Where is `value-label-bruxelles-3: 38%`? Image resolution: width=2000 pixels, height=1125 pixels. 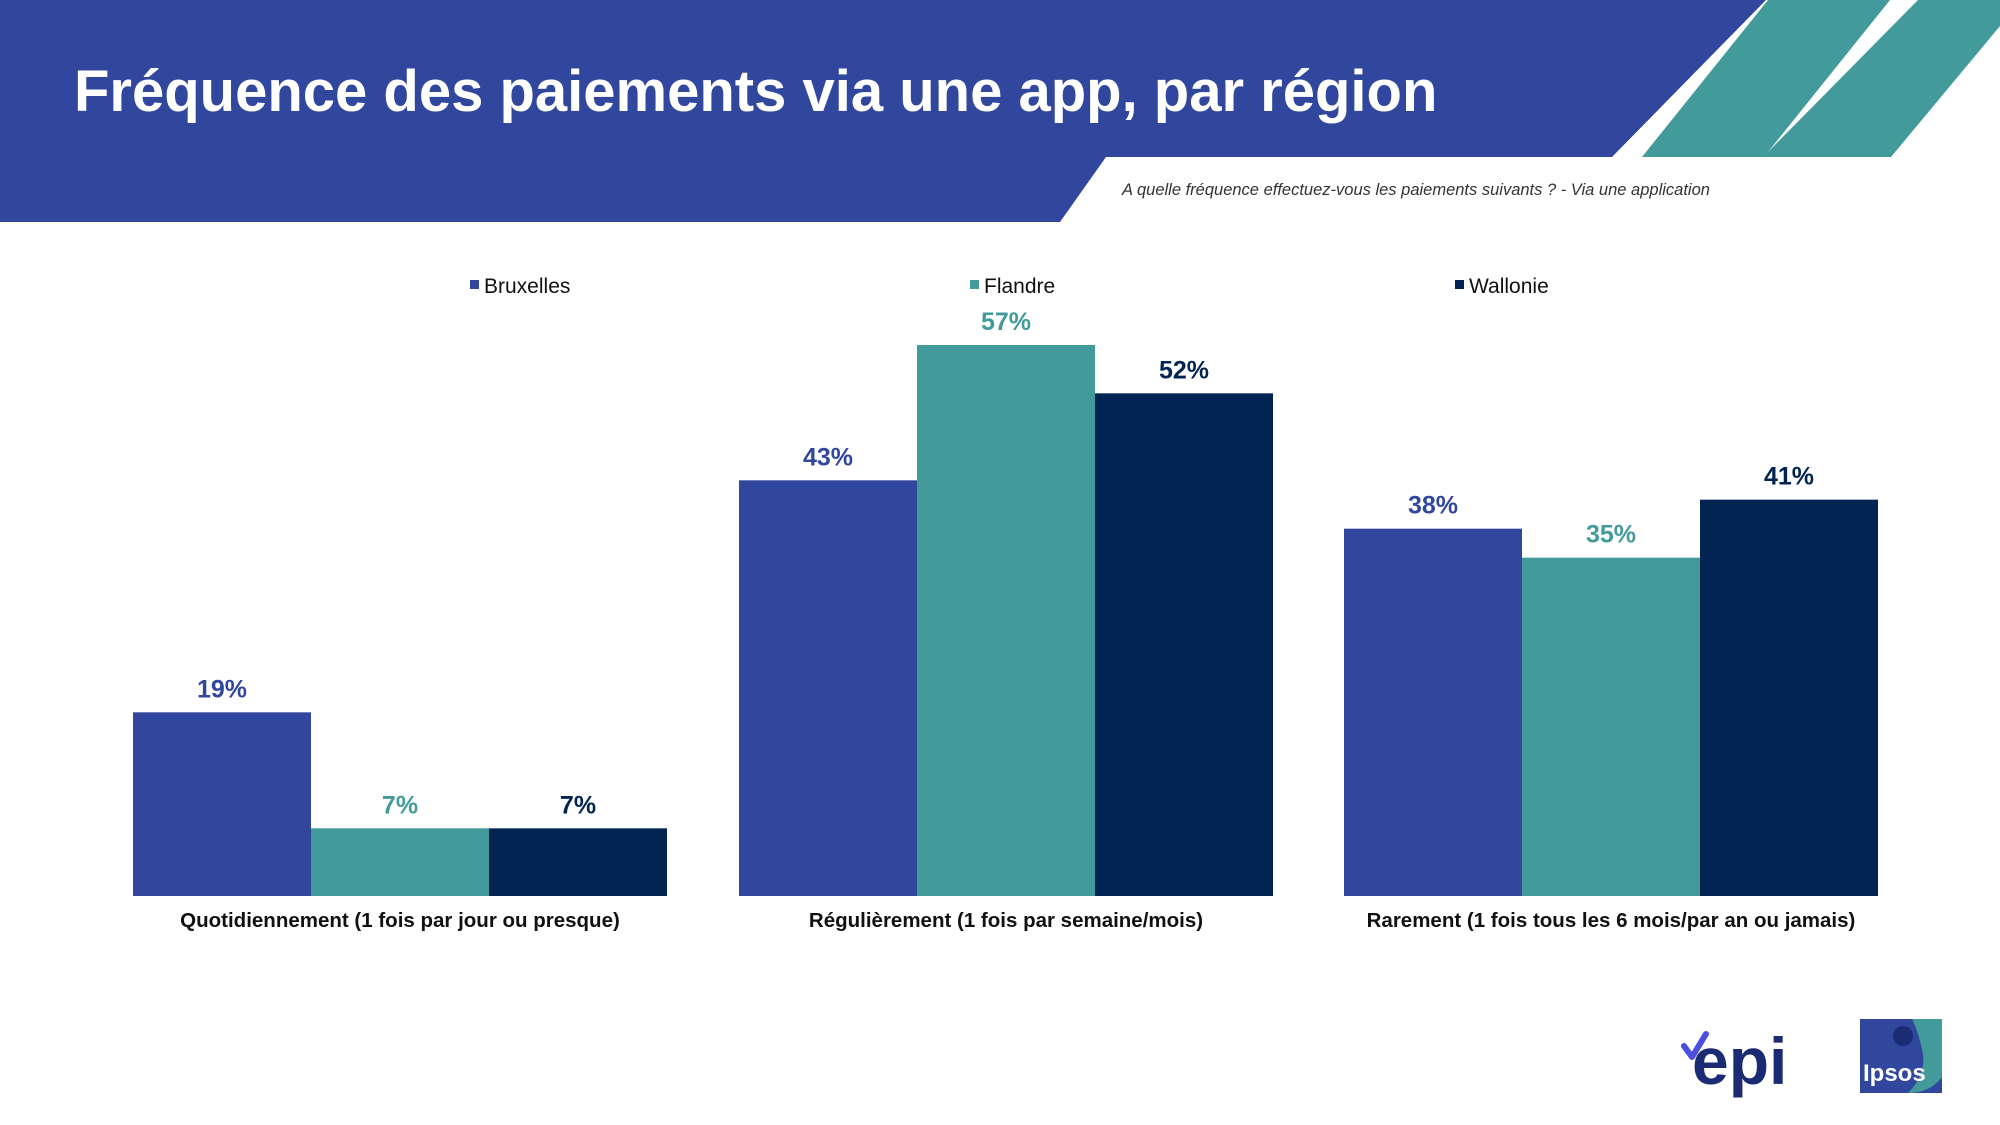
value-label-bruxelles-3: 38% is located at coordinates (1433, 506).